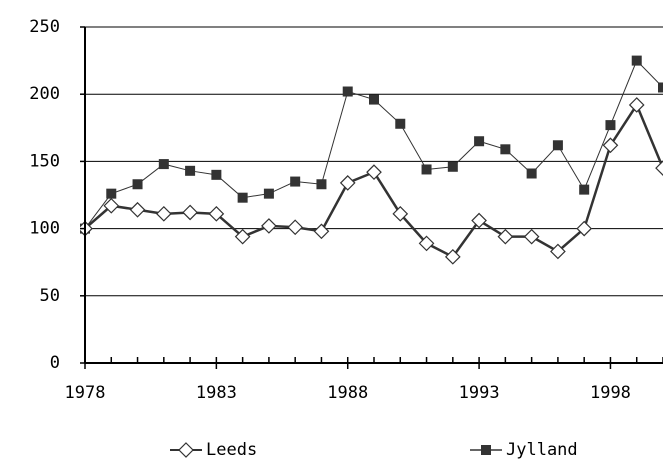 The width and height of the screenshot is (663, 463). What do you see at coordinates (44, 27) in the screenshot?
I see `y-tick-label: 250` at bounding box center [44, 27].